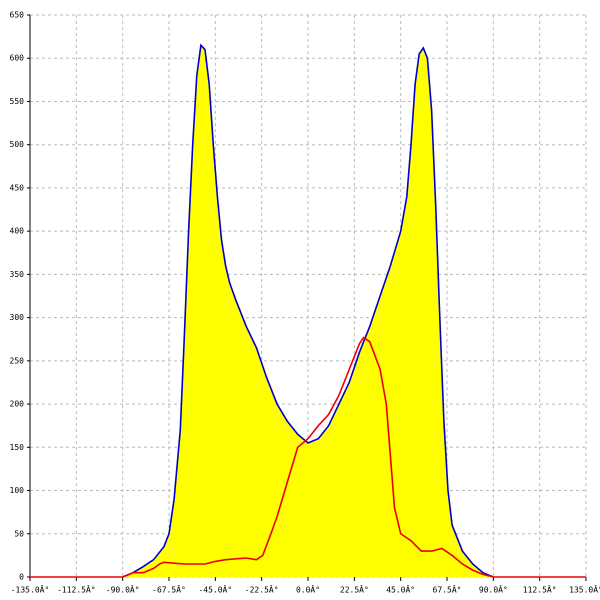  Describe the element at coordinates (123, 589) in the screenshot. I see `x-tick-label: -90.0Â°` at that location.